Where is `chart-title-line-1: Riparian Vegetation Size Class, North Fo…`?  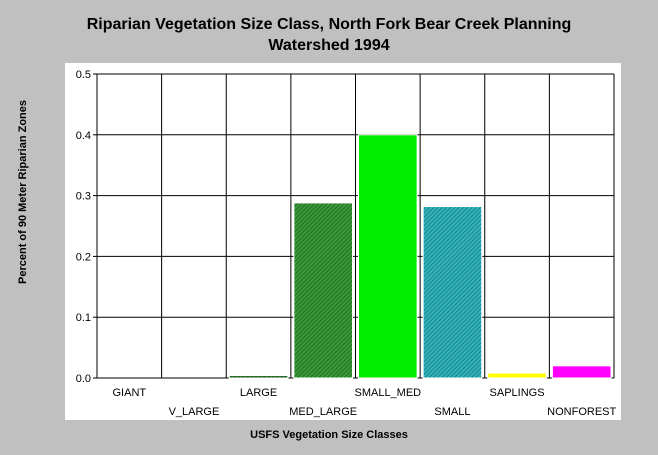
chart-title-line-1: Riparian Vegetation Size Class, North Fo… is located at coordinates (329, 24).